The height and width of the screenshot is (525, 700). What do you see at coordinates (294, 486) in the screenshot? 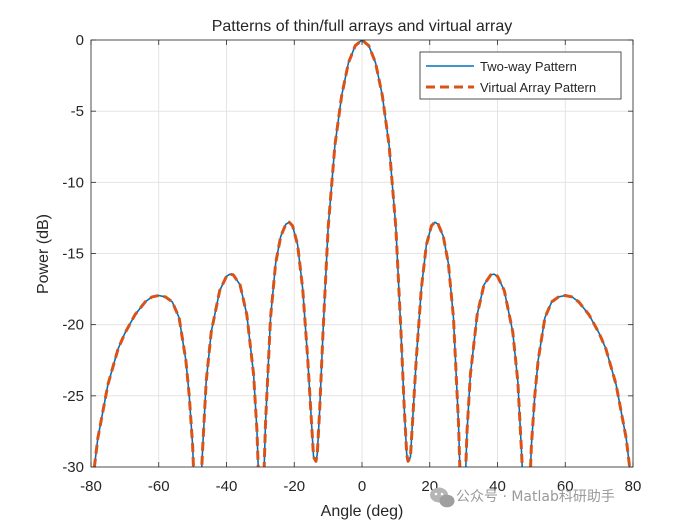
I see `x-tick-label: -20` at bounding box center [294, 486].